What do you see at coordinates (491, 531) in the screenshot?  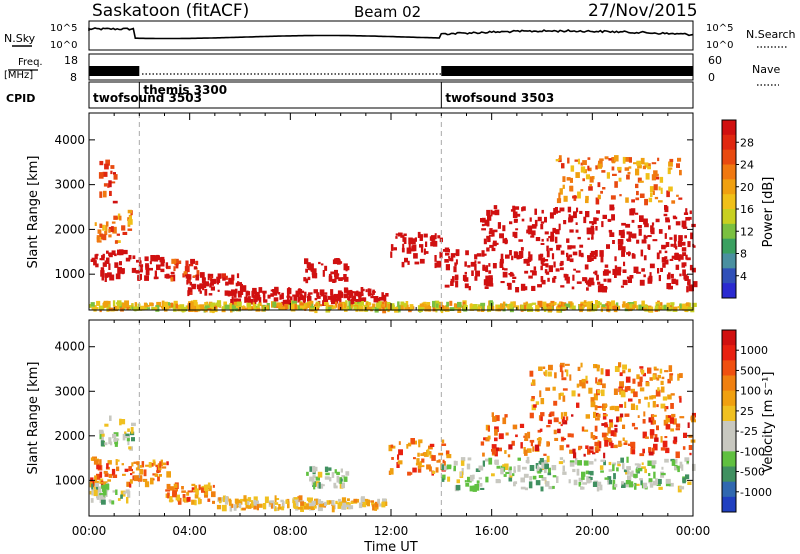 I see `x-tick-label: 16:00` at bounding box center [491, 531].